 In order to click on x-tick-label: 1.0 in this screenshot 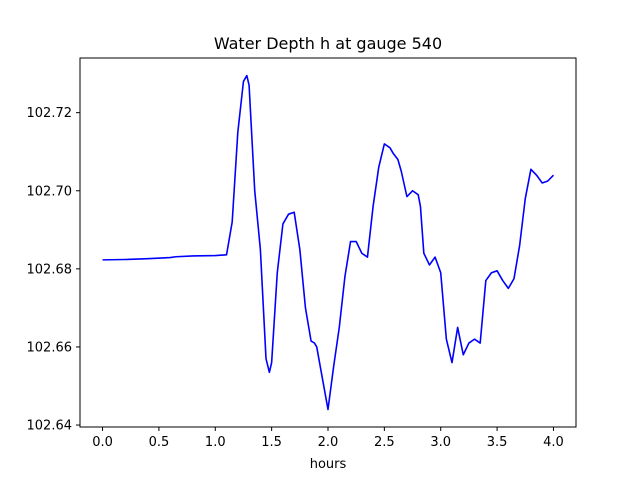, I will do `click(215, 442)`.